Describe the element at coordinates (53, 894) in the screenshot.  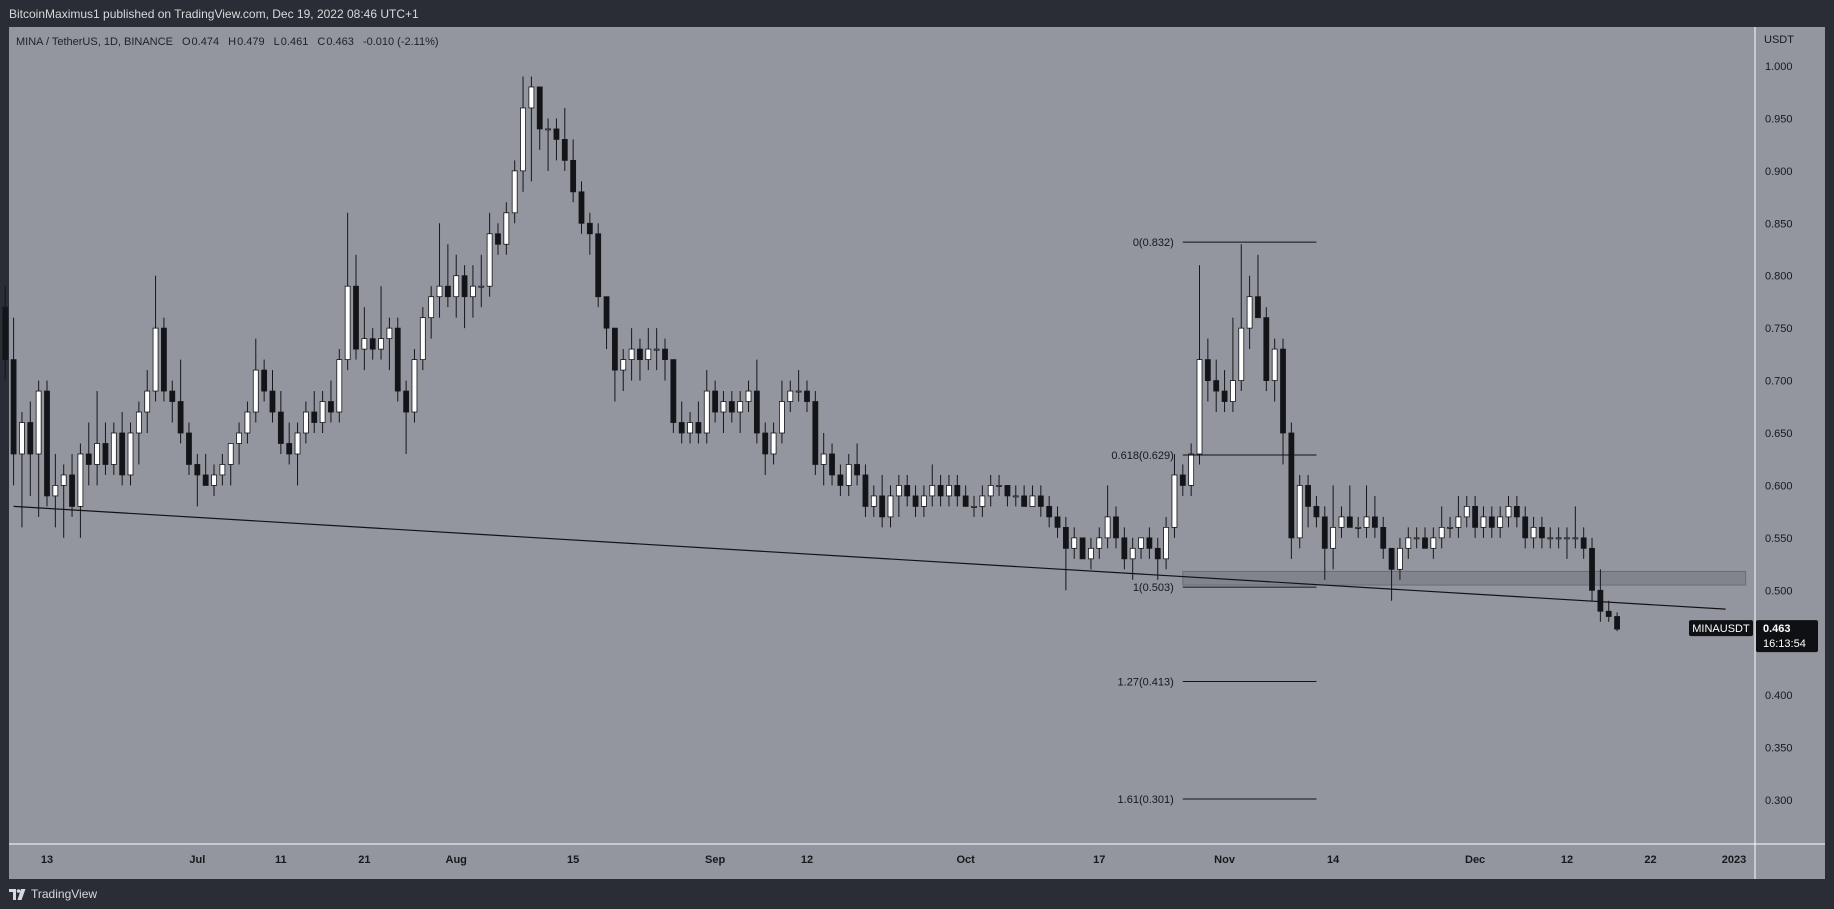
I see `tradingview-brand: TradingView` at that location.